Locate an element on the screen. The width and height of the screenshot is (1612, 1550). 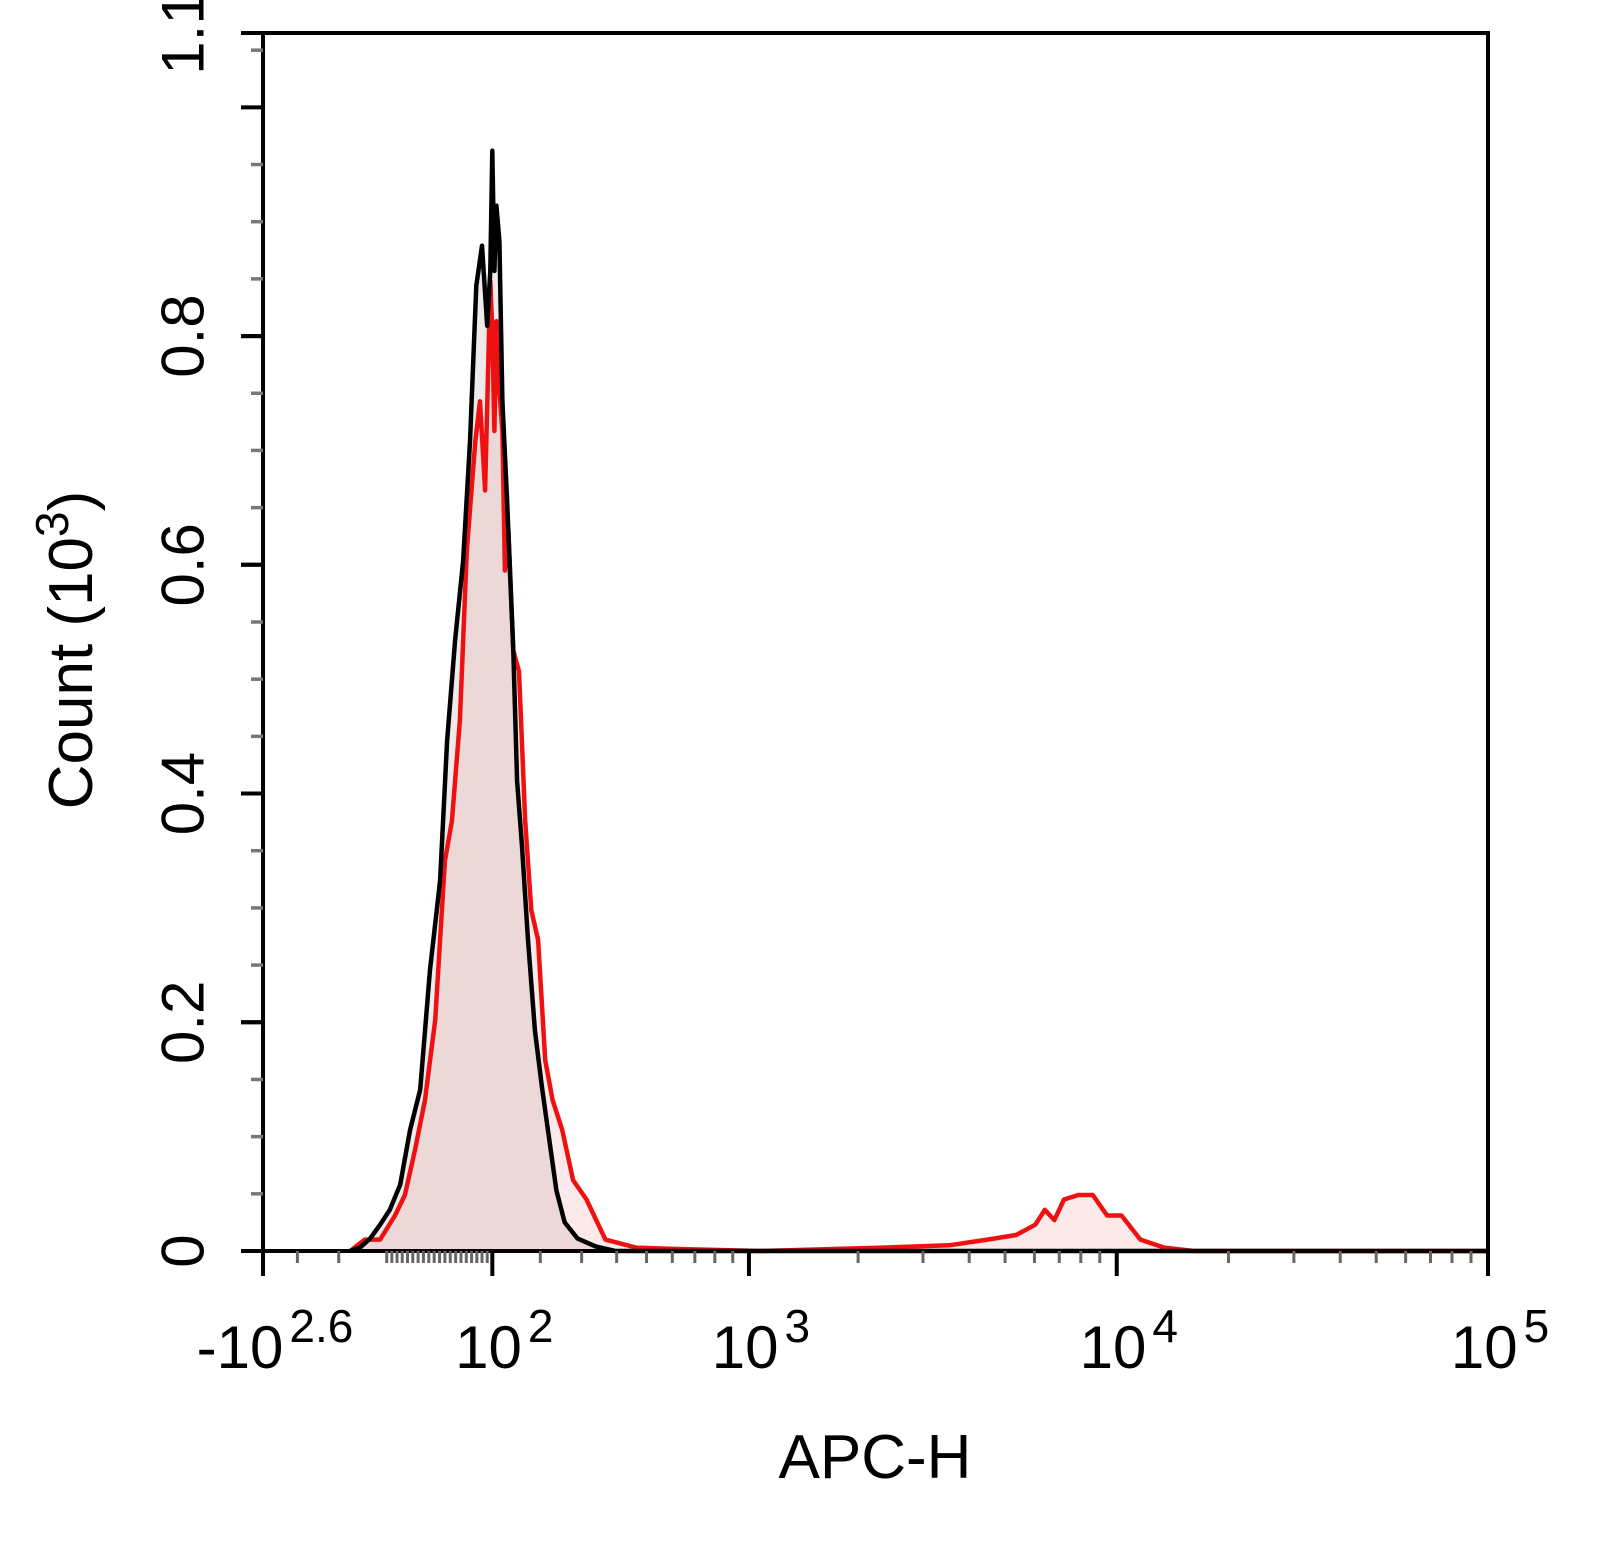
x-tick-label-exponent: 5 is located at coordinates (1537, 1326).